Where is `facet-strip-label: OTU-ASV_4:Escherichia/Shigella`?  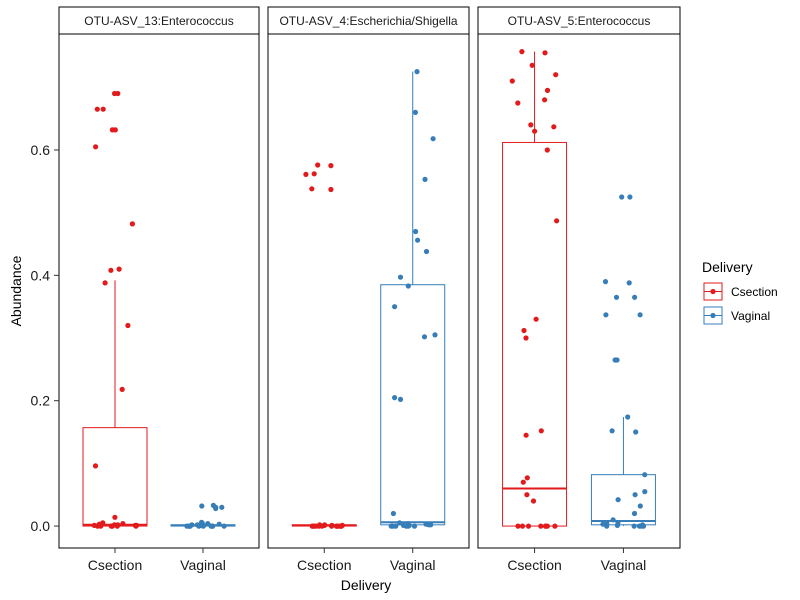
facet-strip-label: OTU-ASV_4:Escherichia/Shigella is located at coordinates (368, 21).